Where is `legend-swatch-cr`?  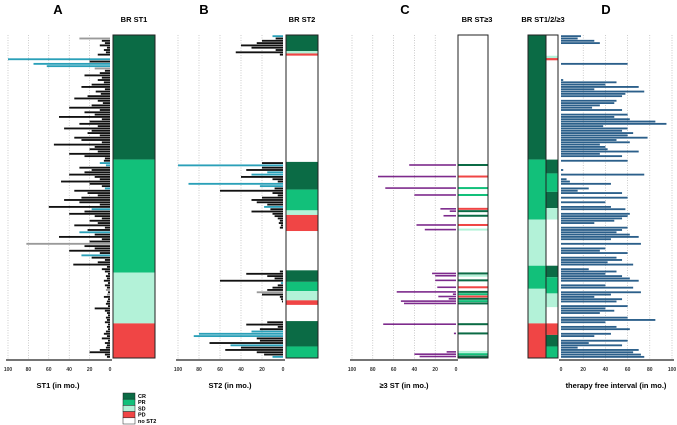 legend-swatch-cr is located at coordinates (129, 396).